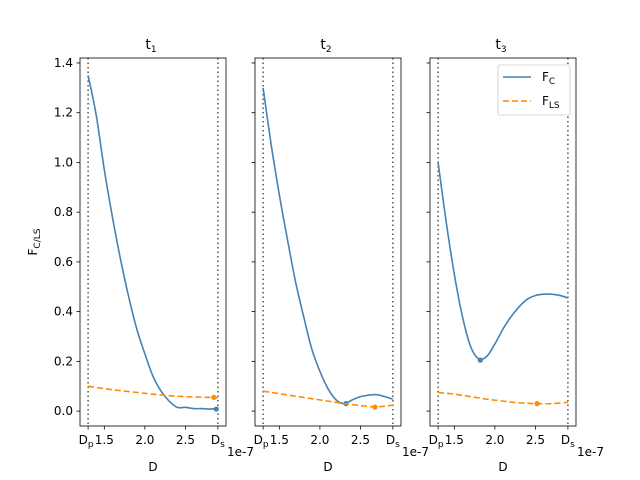  I want to click on panel-title: t2, so click(325, 46).